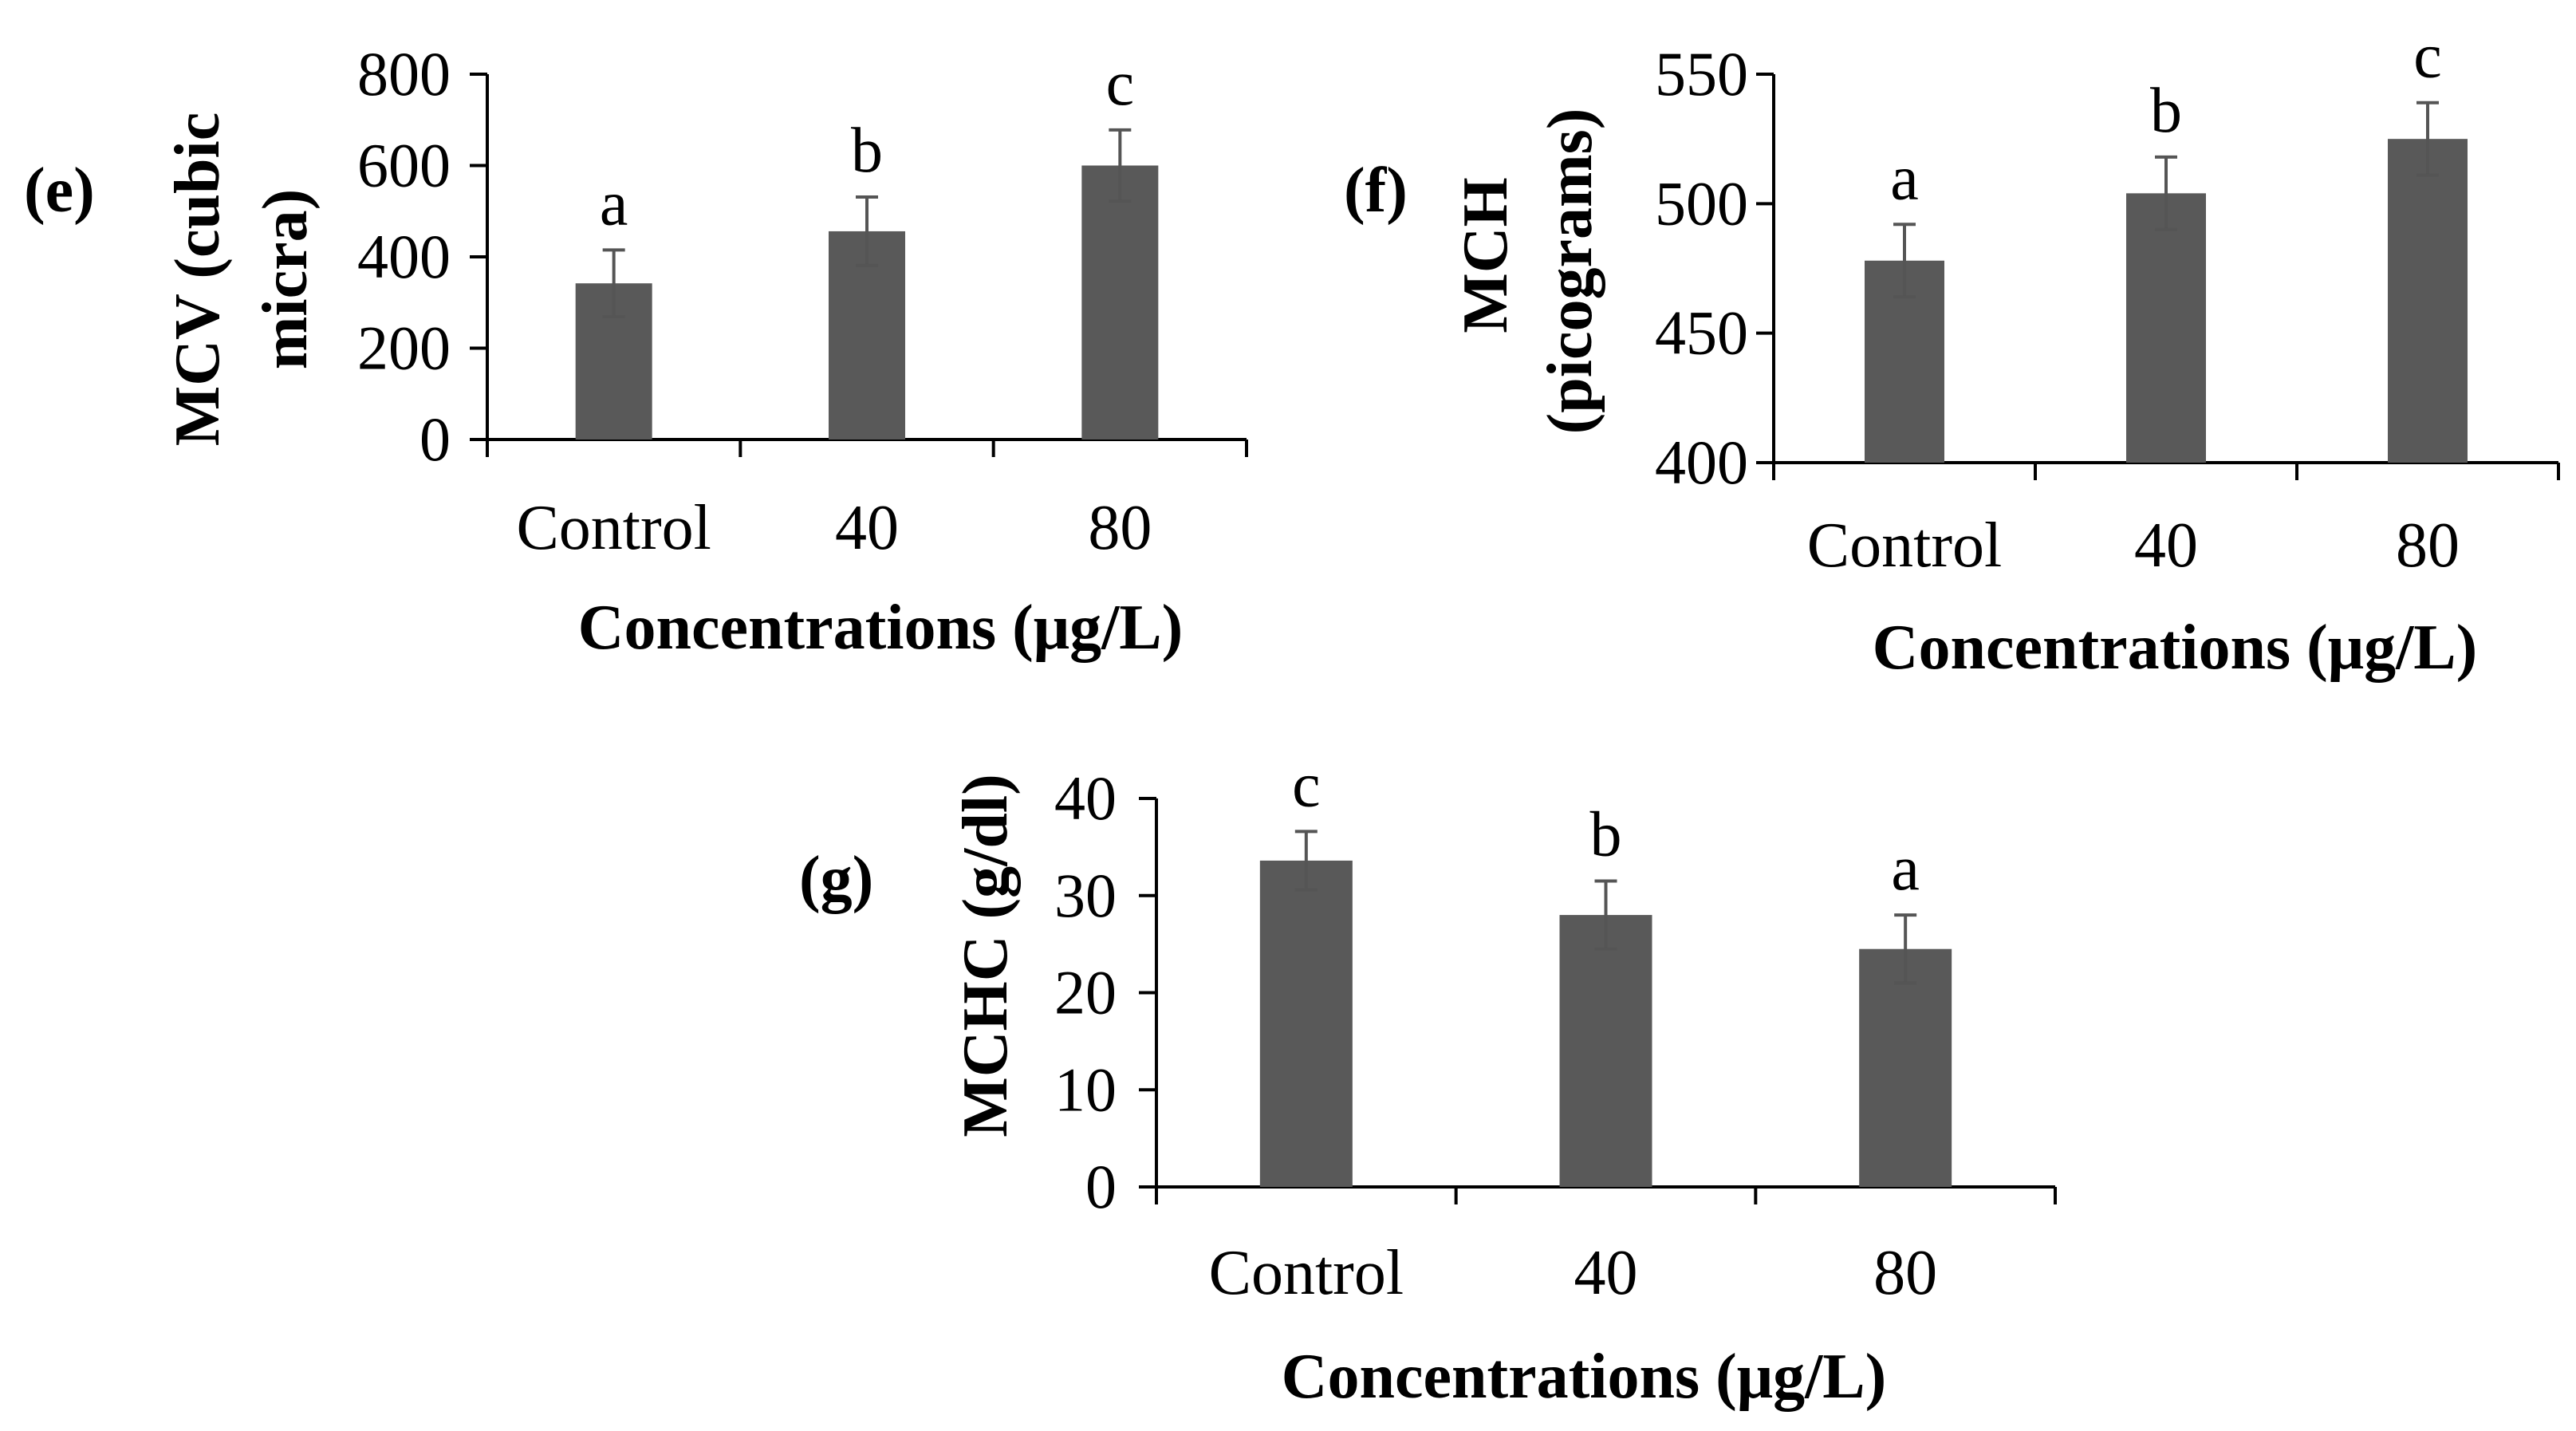 This screenshot has height=1431, width=2576. What do you see at coordinates (198, 279) in the screenshot?
I see `panel-e-ylabel-line1: MCV (cubic` at bounding box center [198, 279].